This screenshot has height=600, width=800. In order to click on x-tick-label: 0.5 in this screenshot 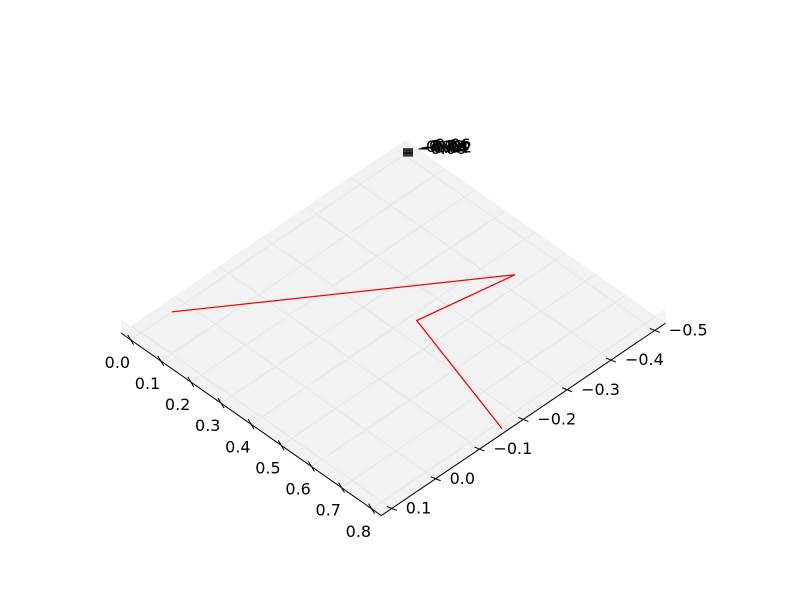, I will do `click(267, 467)`.